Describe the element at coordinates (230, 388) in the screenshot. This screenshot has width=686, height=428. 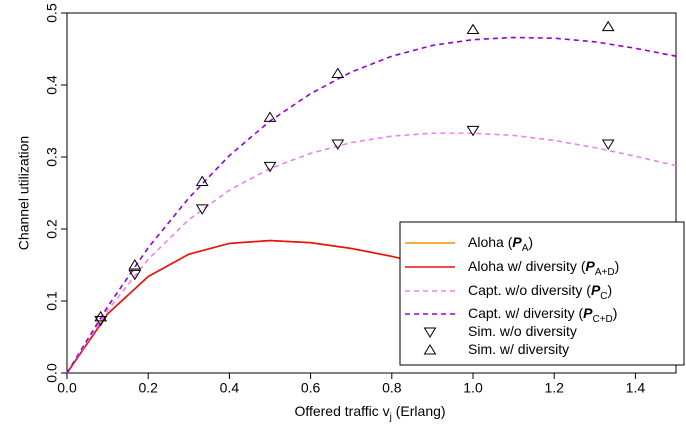
I see `x-tick-label: 0.4` at that location.